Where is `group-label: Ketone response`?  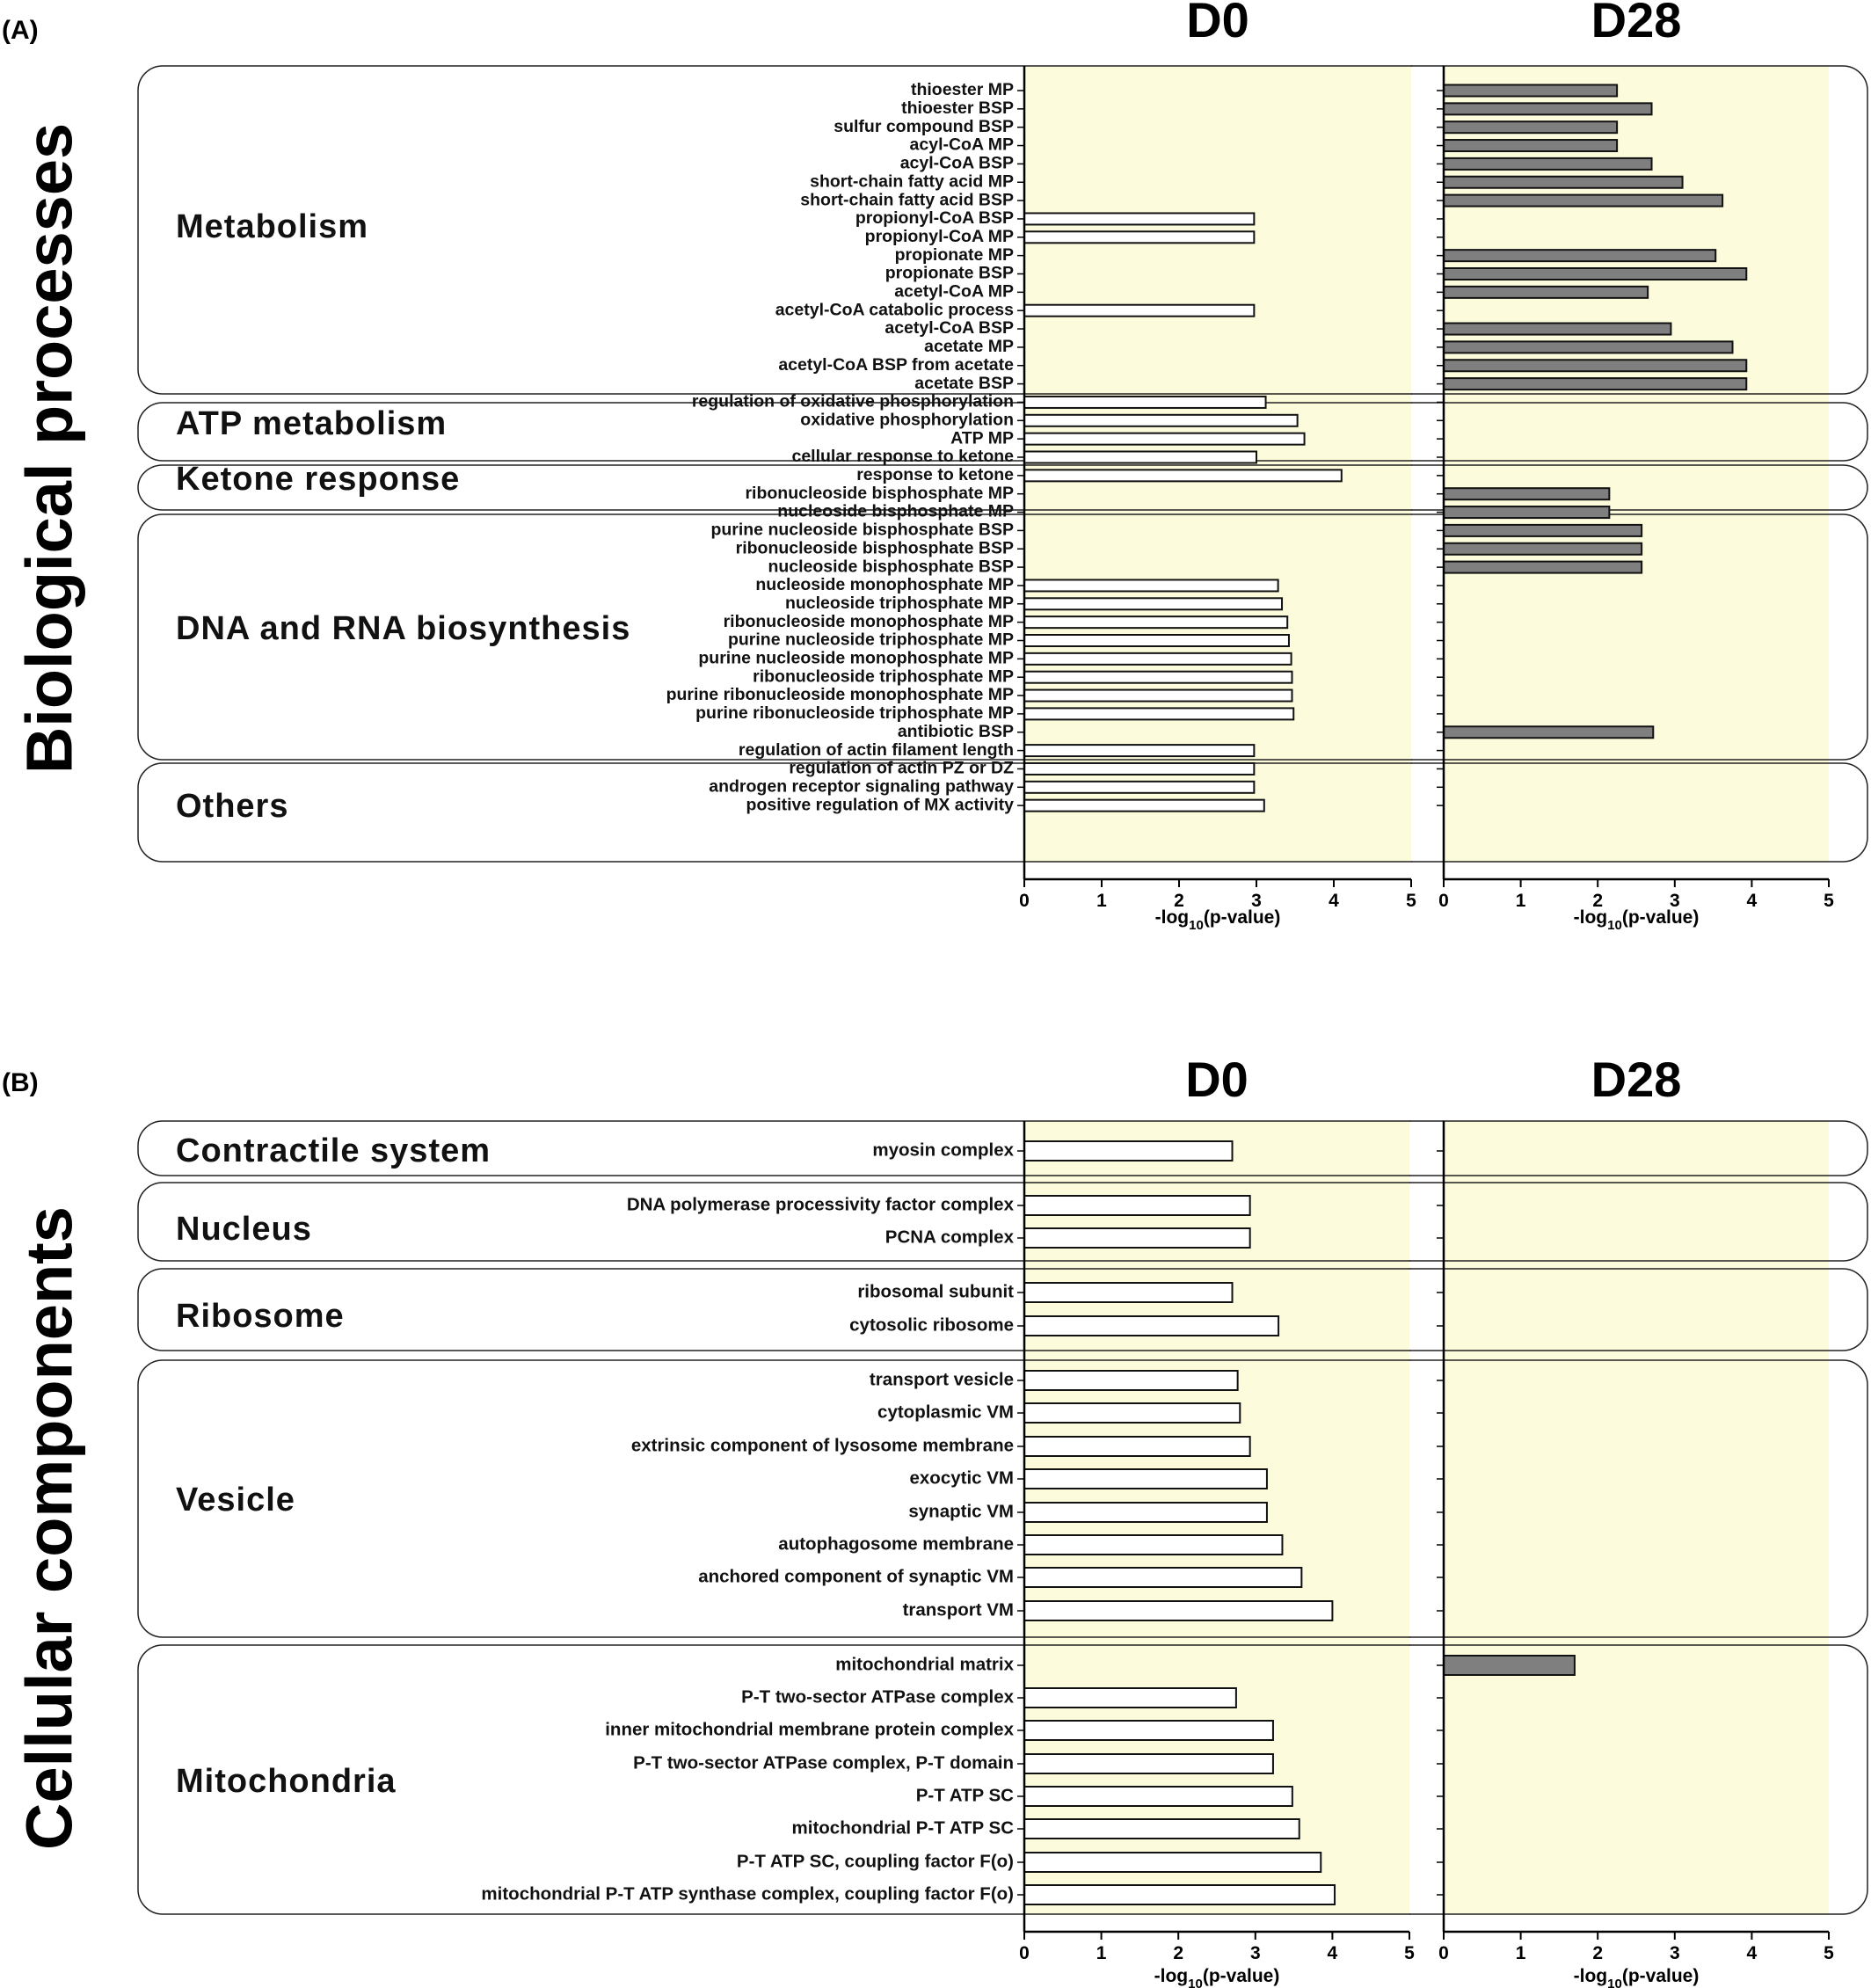 group-label: Ketone response is located at coordinates (318, 479).